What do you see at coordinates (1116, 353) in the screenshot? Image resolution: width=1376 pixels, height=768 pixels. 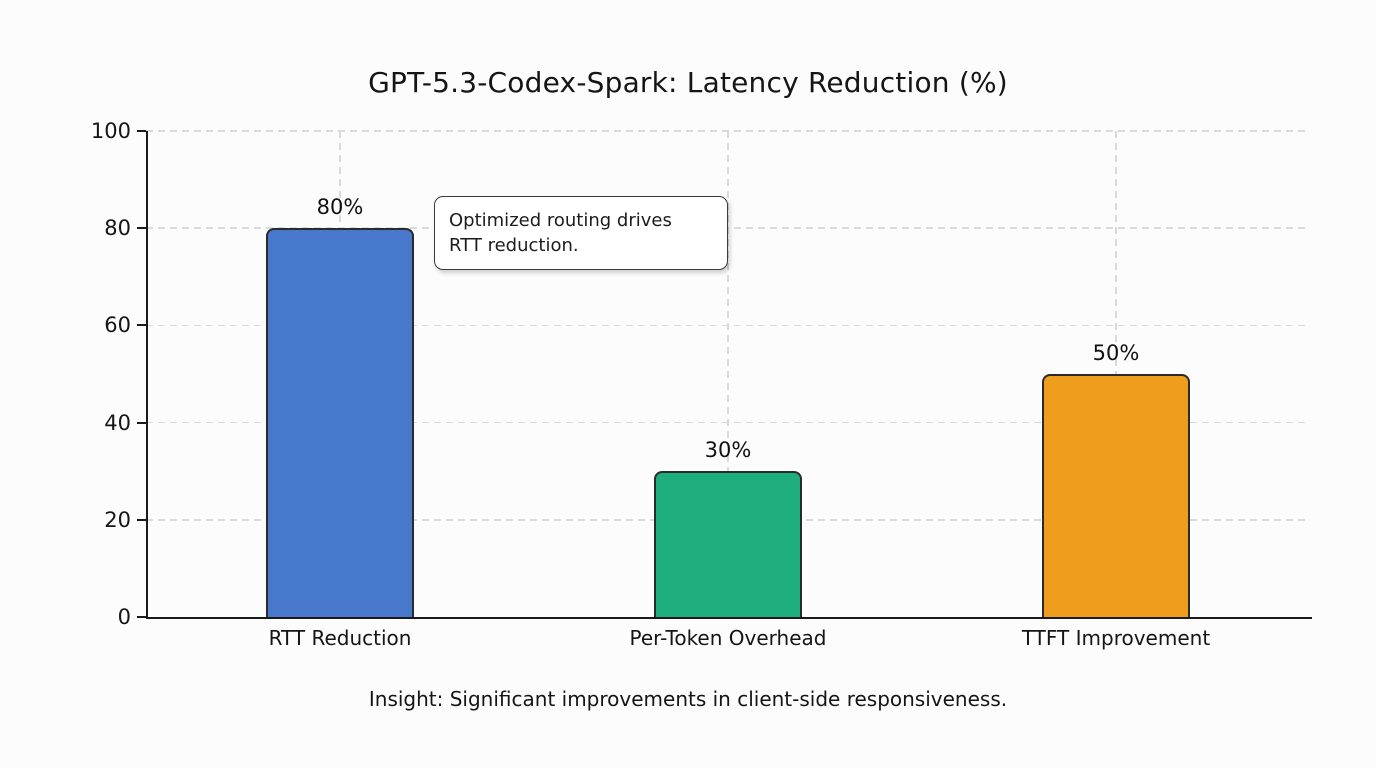 I see `bar-value-label: 50%` at bounding box center [1116, 353].